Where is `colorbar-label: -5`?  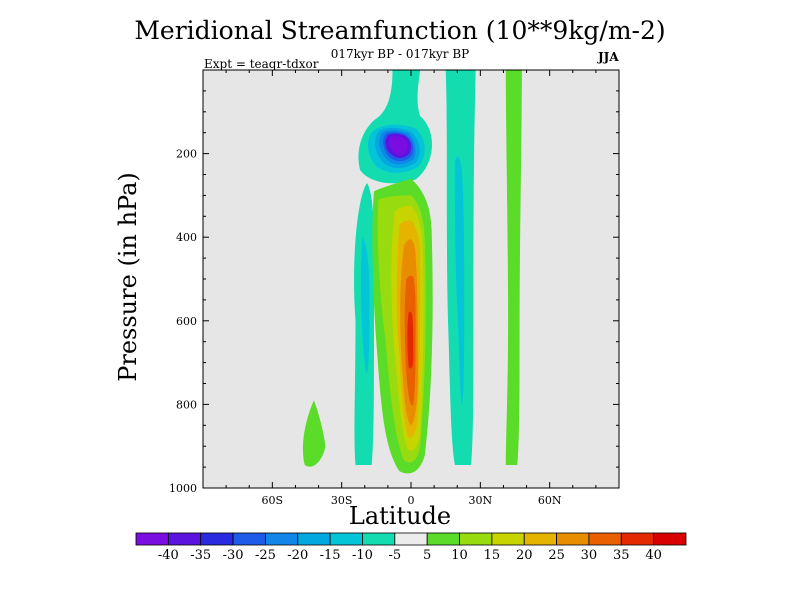
colorbar-label: -5 is located at coordinates (394, 555).